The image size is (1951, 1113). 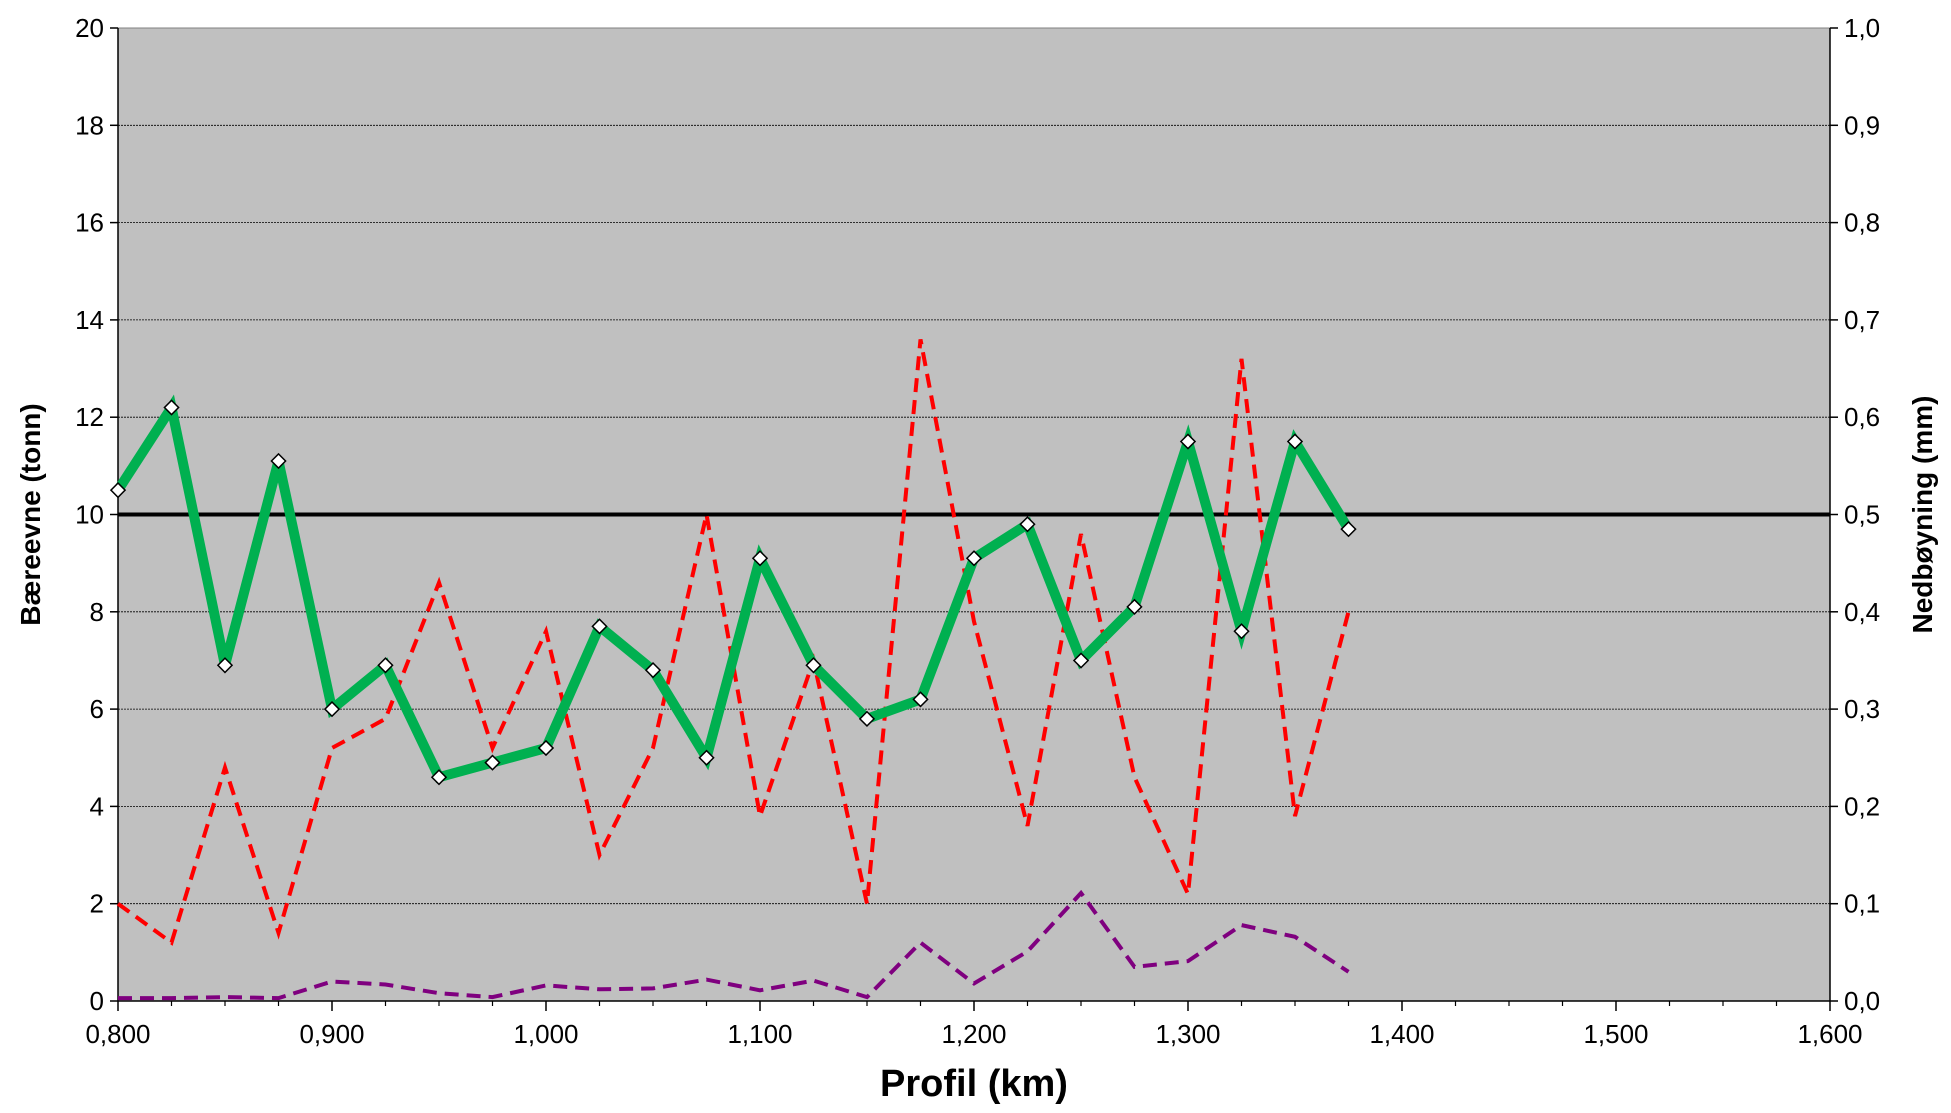 I want to click on y-axis-title: Bæreevne (tonn), so click(x=30, y=514).